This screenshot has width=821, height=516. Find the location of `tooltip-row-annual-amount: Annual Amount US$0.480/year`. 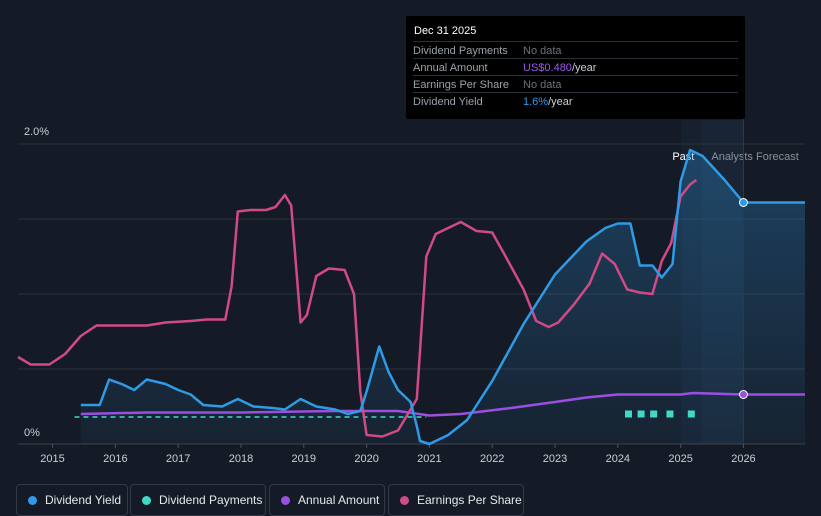

tooltip-row-annual-amount: Annual Amount US$0.480/year is located at coordinates (575, 67).